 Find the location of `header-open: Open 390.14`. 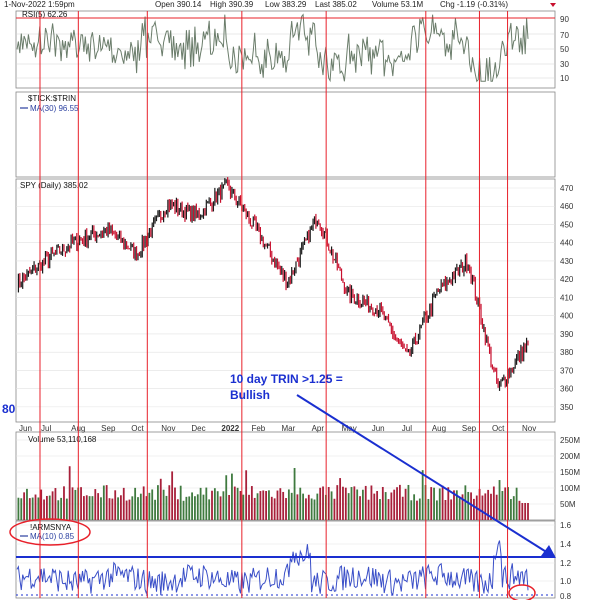

header-open: Open 390.14 is located at coordinates (178, 4).